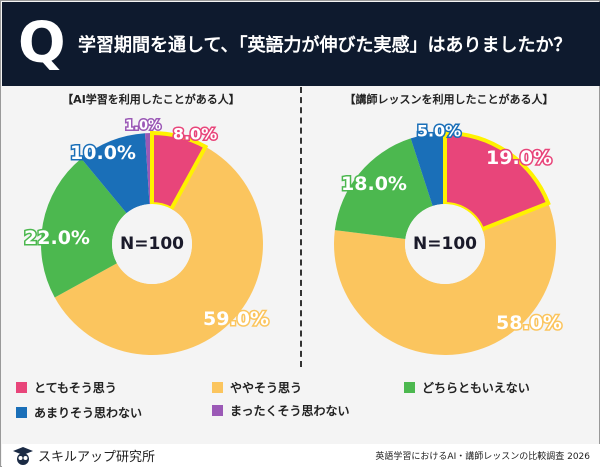  What do you see at coordinates (325, 45) in the screenshot?
I see `question-title: 学習期間を通して、「英語力が伸びた実感」はありましたか？` at bounding box center [325, 45].